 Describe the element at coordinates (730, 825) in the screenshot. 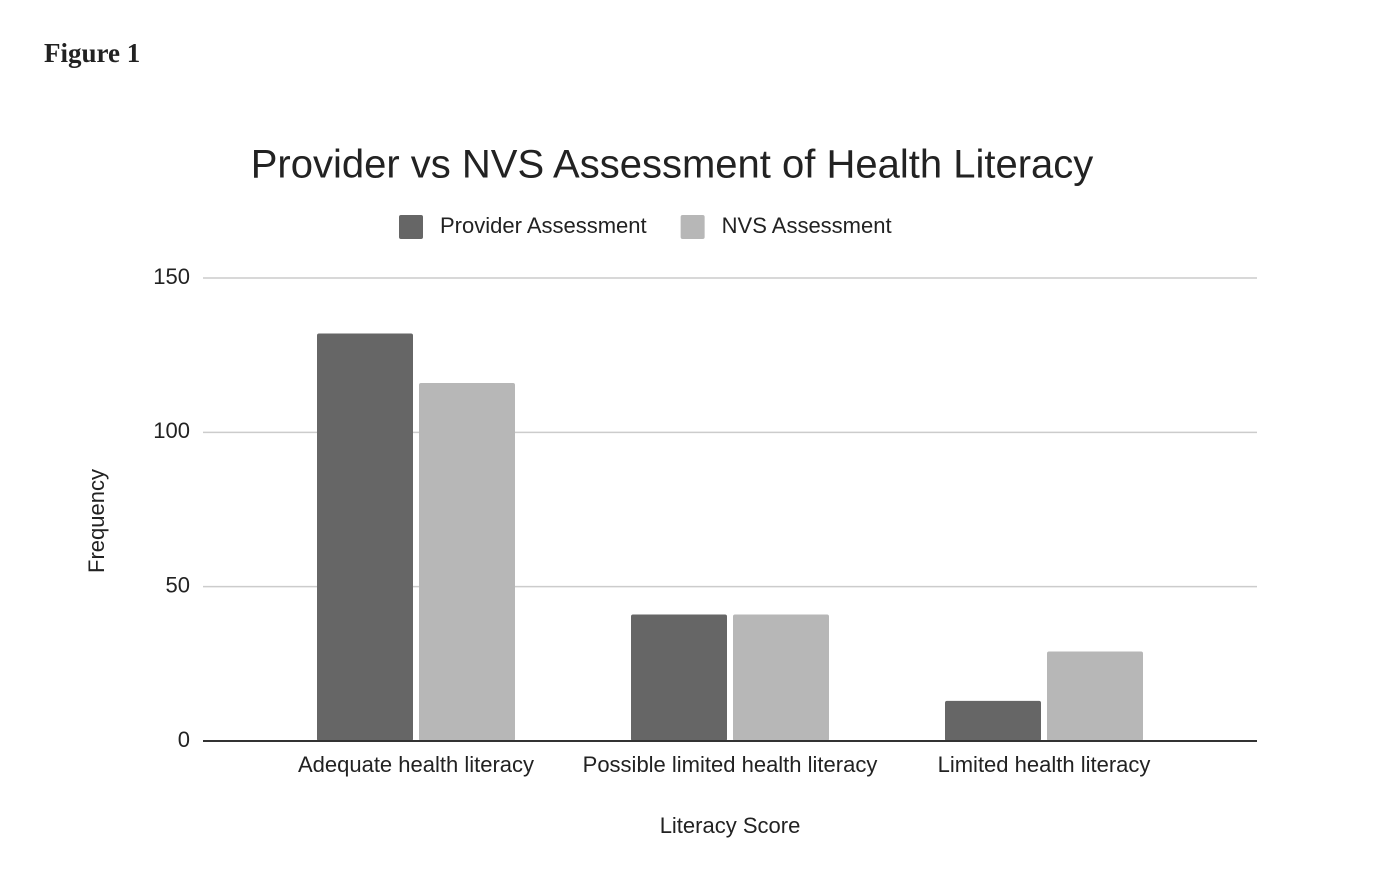

I see `x-axis-title: Literacy Score` at that location.